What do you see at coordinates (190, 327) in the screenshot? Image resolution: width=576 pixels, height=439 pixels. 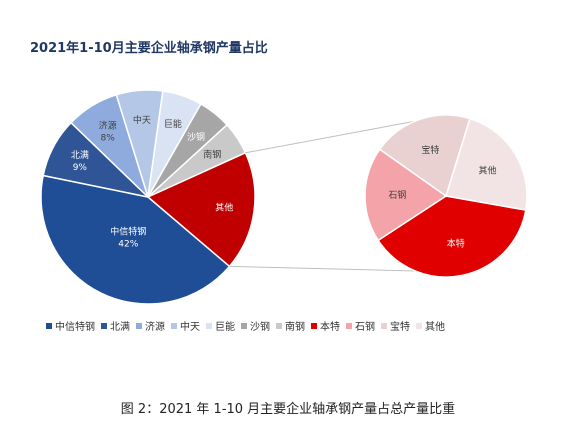 I see `legend-label: 中天` at bounding box center [190, 327].